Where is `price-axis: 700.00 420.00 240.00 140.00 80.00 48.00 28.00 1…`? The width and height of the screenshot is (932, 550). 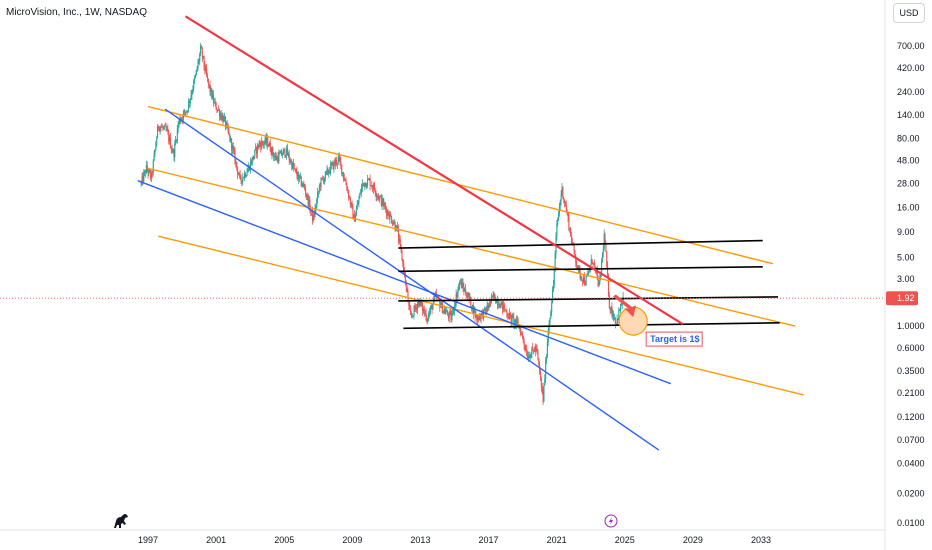
price-axis: 700.00 420.00 240.00 140.00 80.00 48.00 28.00 1… is located at coordinates (911, 284).